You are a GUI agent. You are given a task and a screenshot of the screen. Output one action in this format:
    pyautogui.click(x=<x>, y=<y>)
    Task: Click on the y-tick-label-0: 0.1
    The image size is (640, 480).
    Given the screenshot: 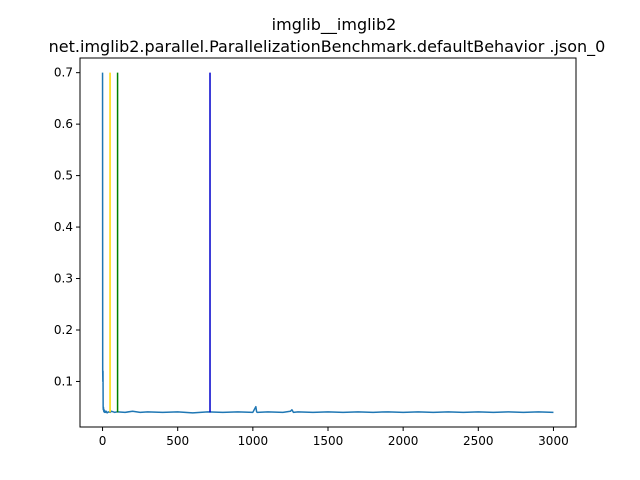 What is the action you would take?
    pyautogui.click(x=63, y=381)
    